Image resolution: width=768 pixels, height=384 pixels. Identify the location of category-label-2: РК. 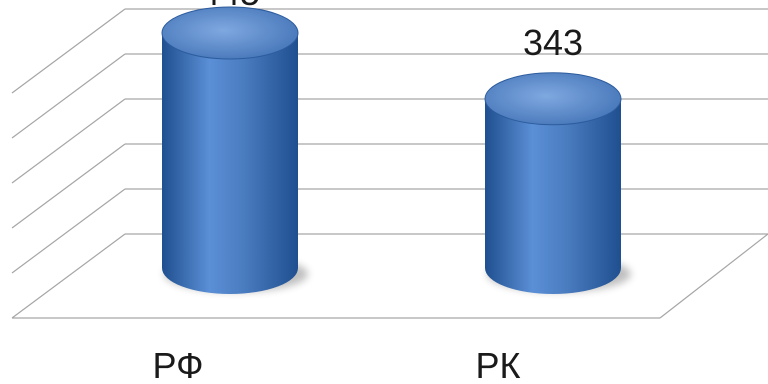
(498, 364).